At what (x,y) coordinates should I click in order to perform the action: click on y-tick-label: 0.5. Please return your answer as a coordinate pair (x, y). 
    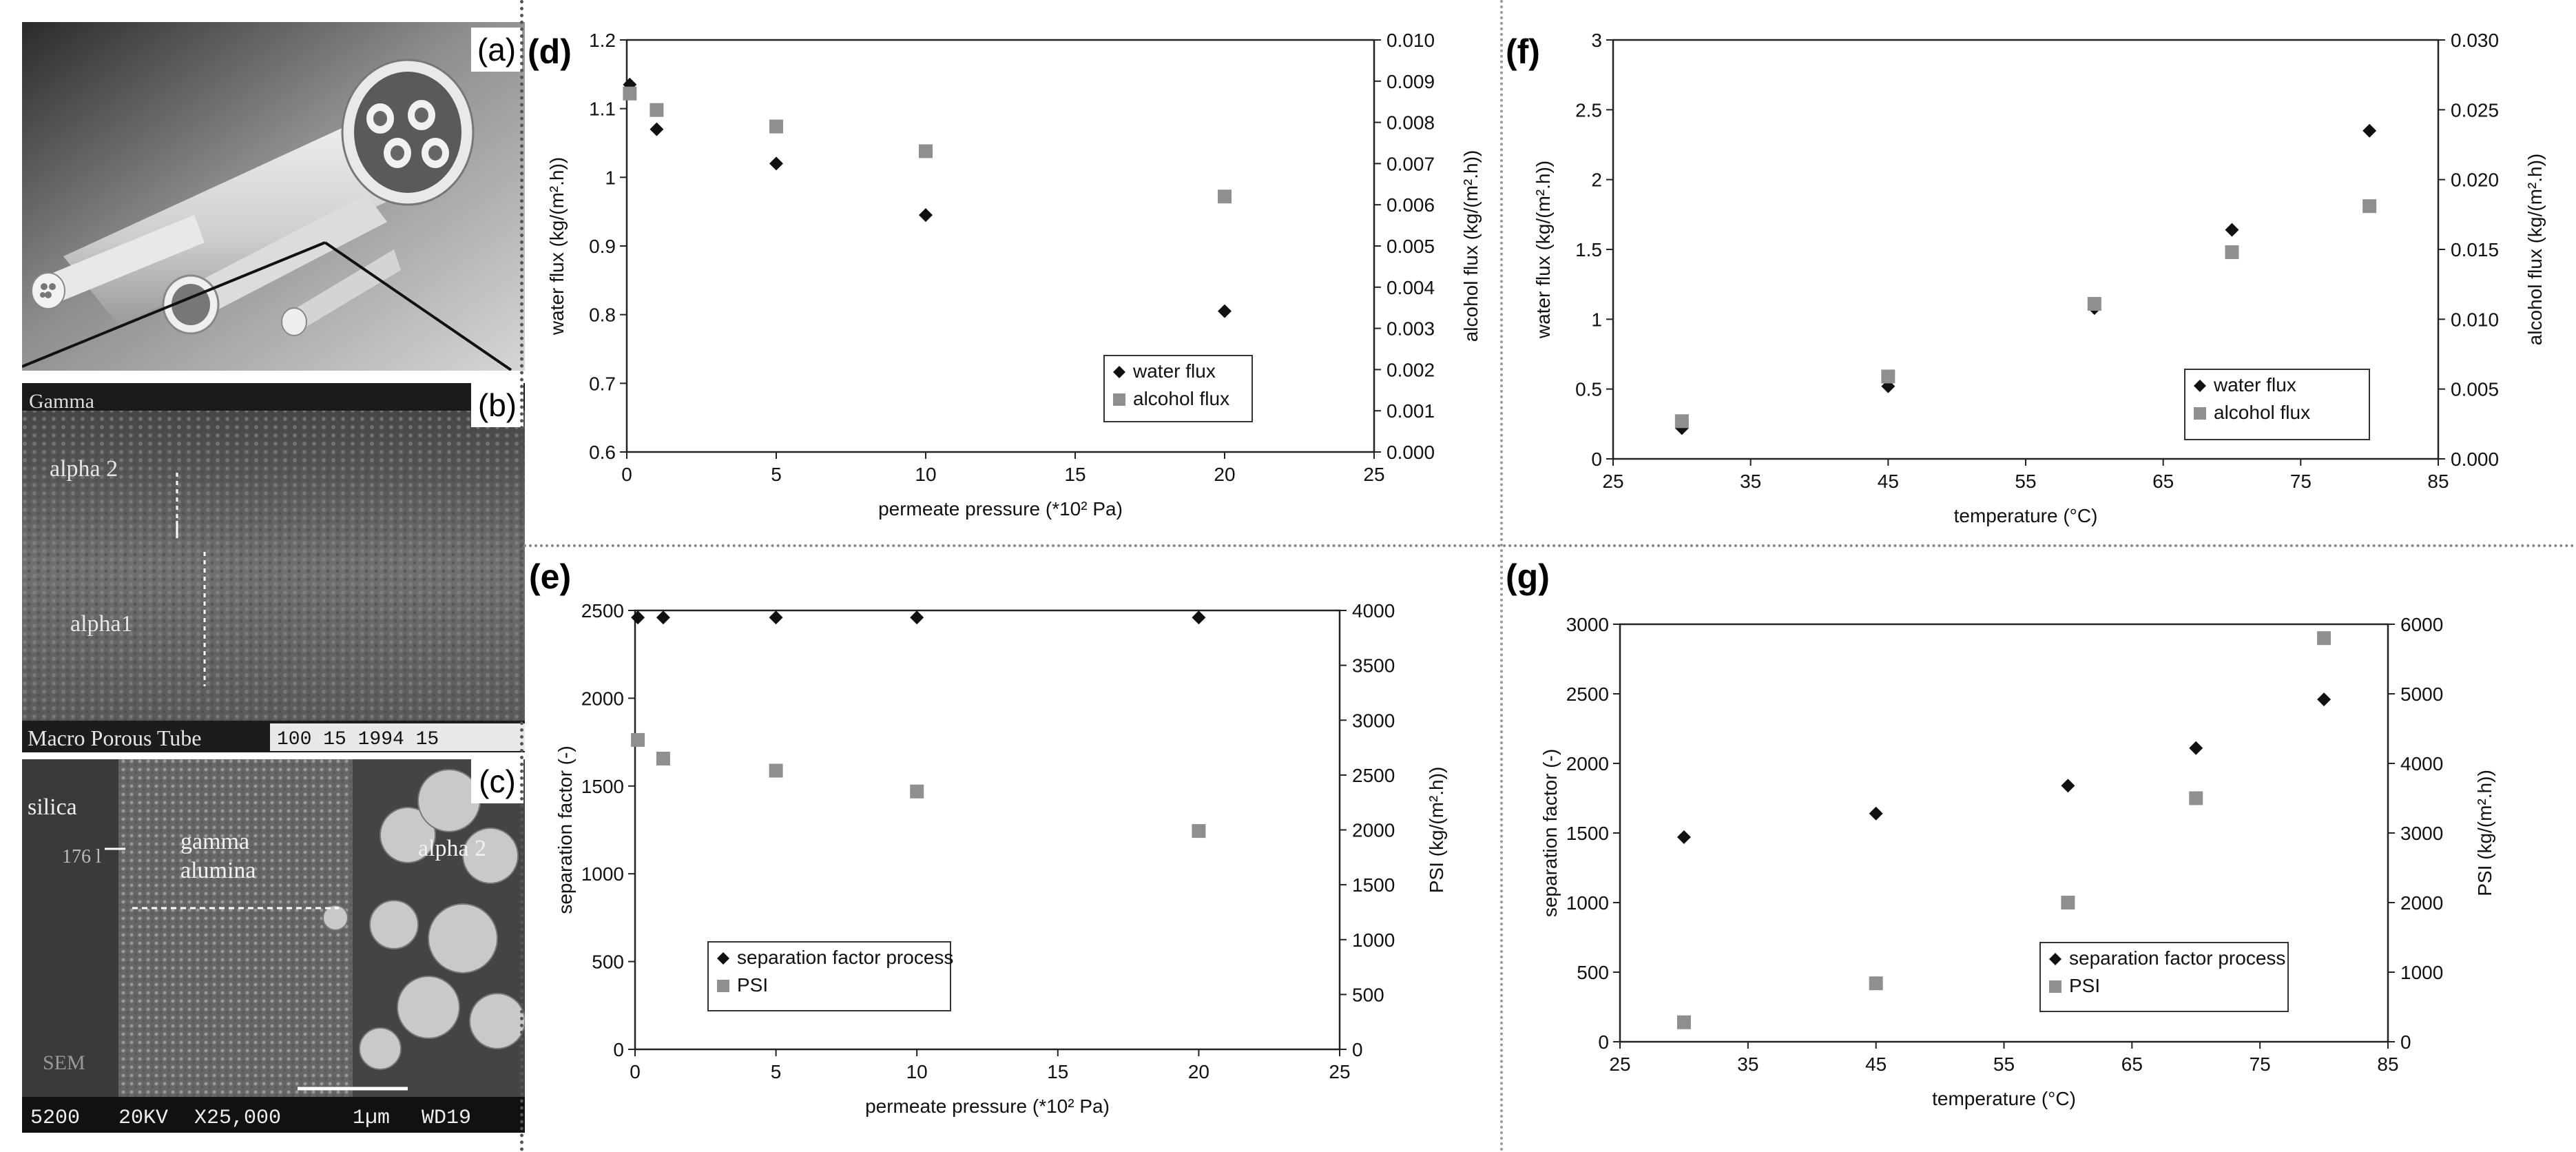
    Looking at the image, I should click on (1588, 389).